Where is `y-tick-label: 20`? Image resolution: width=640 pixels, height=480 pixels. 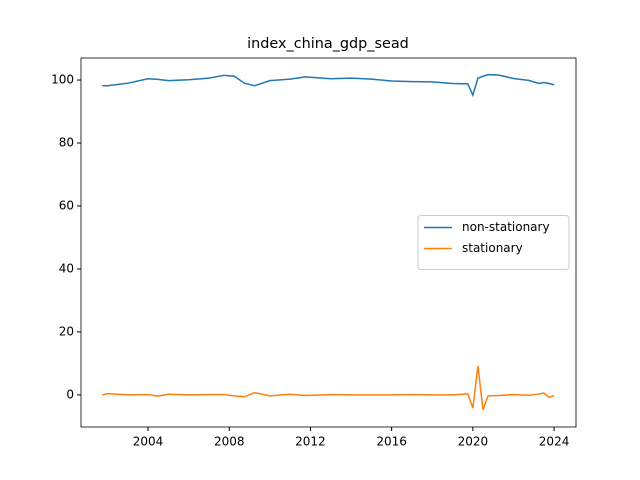 y-tick-label: 20 is located at coordinates (66, 331).